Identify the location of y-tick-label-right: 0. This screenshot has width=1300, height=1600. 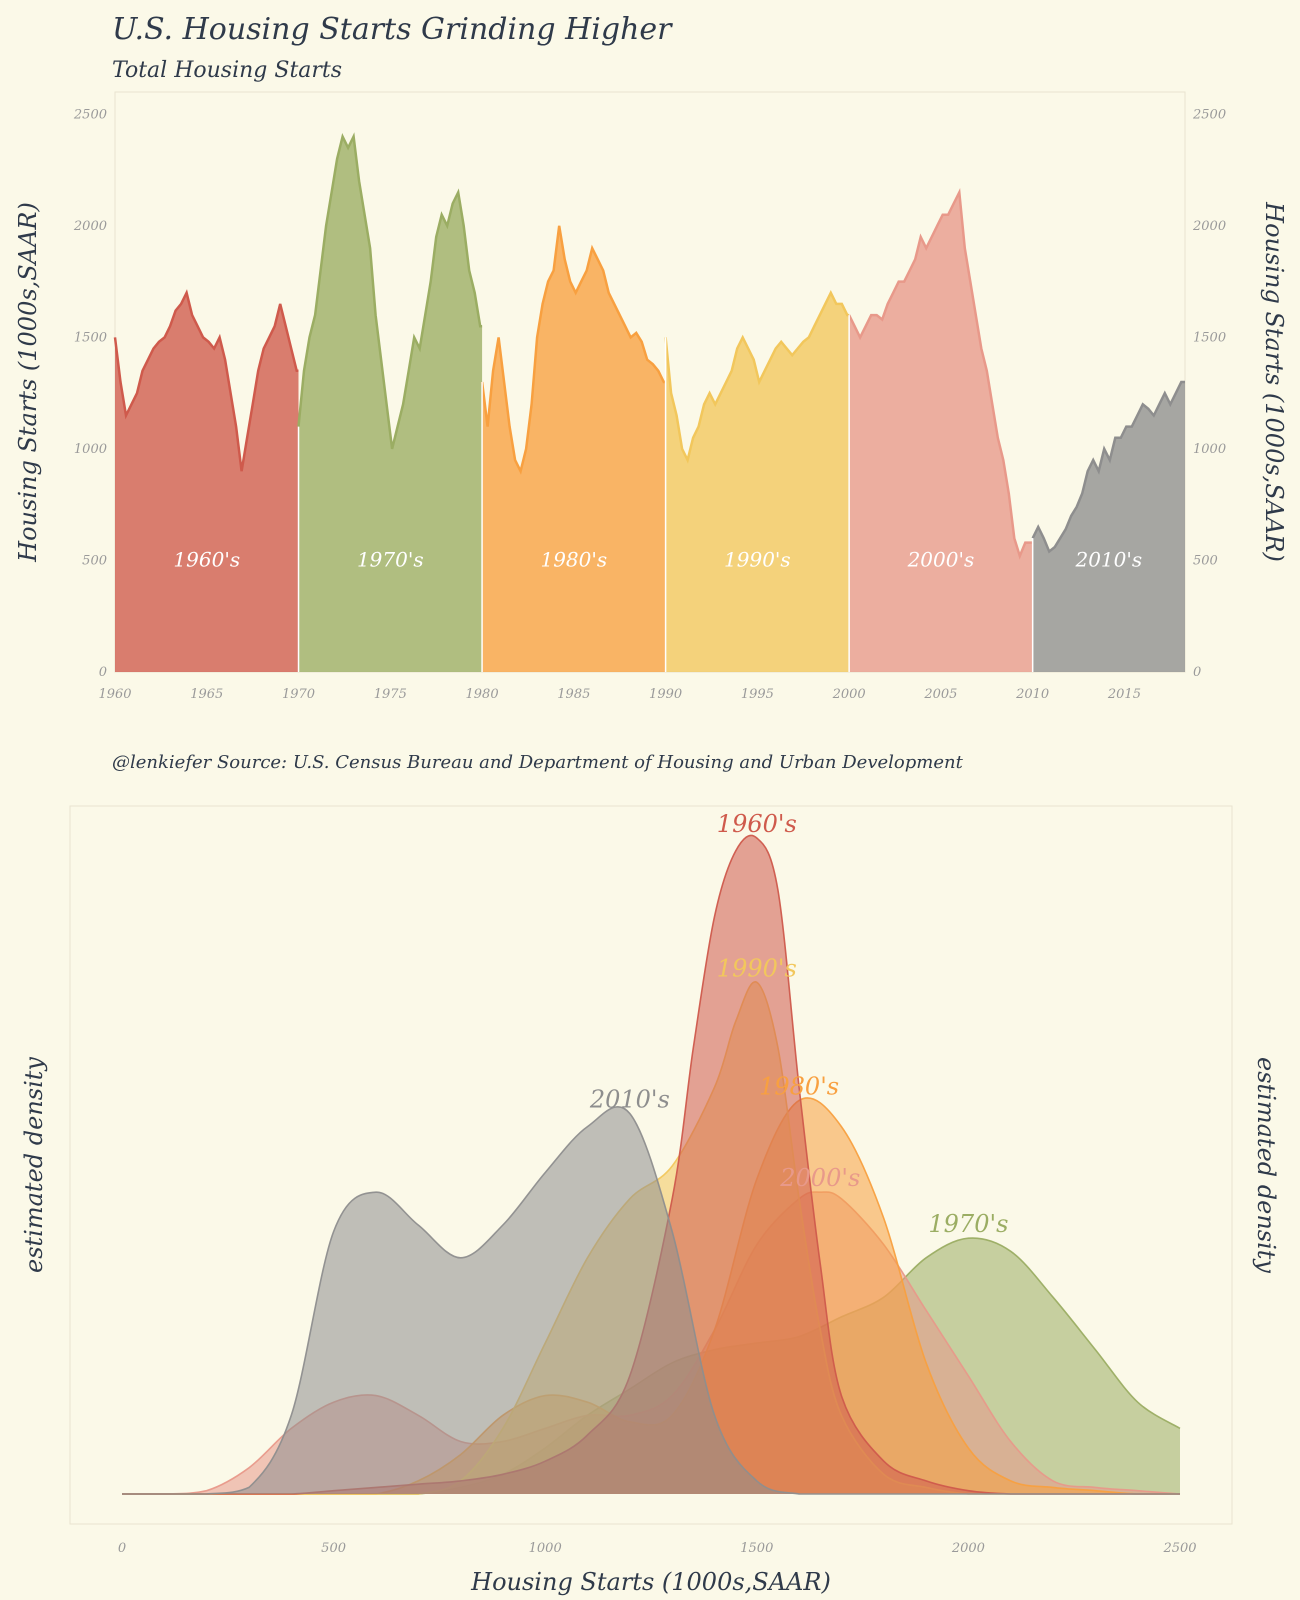
(1197, 672).